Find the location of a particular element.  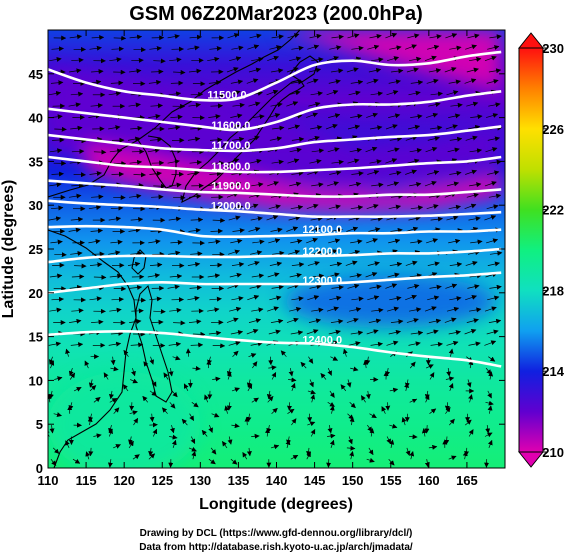

colorbar-tick-label: 218 is located at coordinates (553, 290).